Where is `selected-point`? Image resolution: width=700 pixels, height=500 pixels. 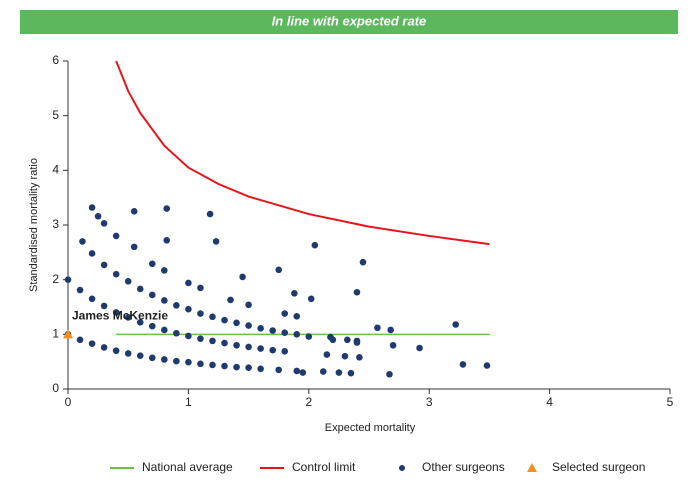 selected-point is located at coordinates (68, 334).